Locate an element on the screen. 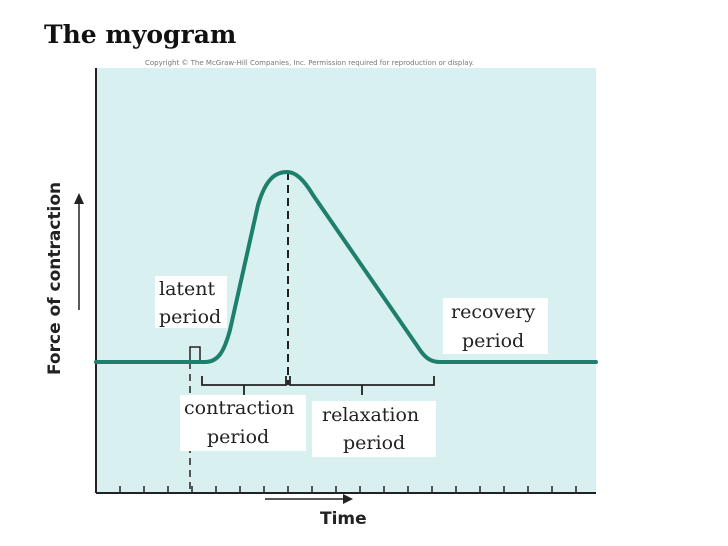  contraction-period-label-line2: period is located at coordinates (238, 437).